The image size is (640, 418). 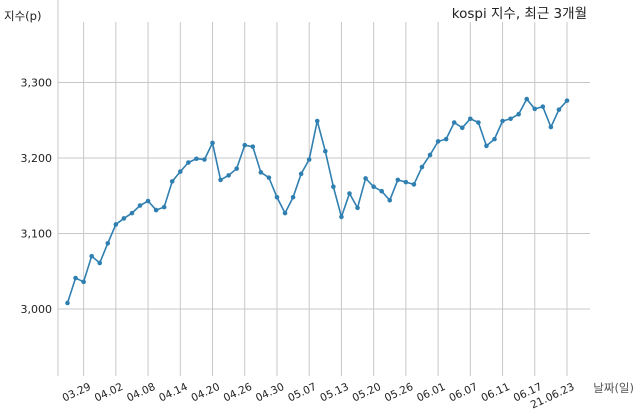 I want to click on x-tick-label: 05.07, so click(x=302, y=393).